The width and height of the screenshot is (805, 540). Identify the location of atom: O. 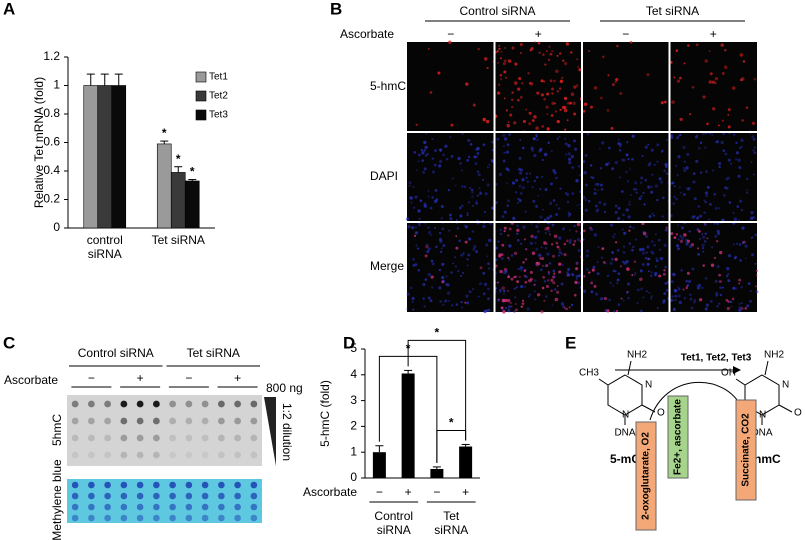
(661, 413).